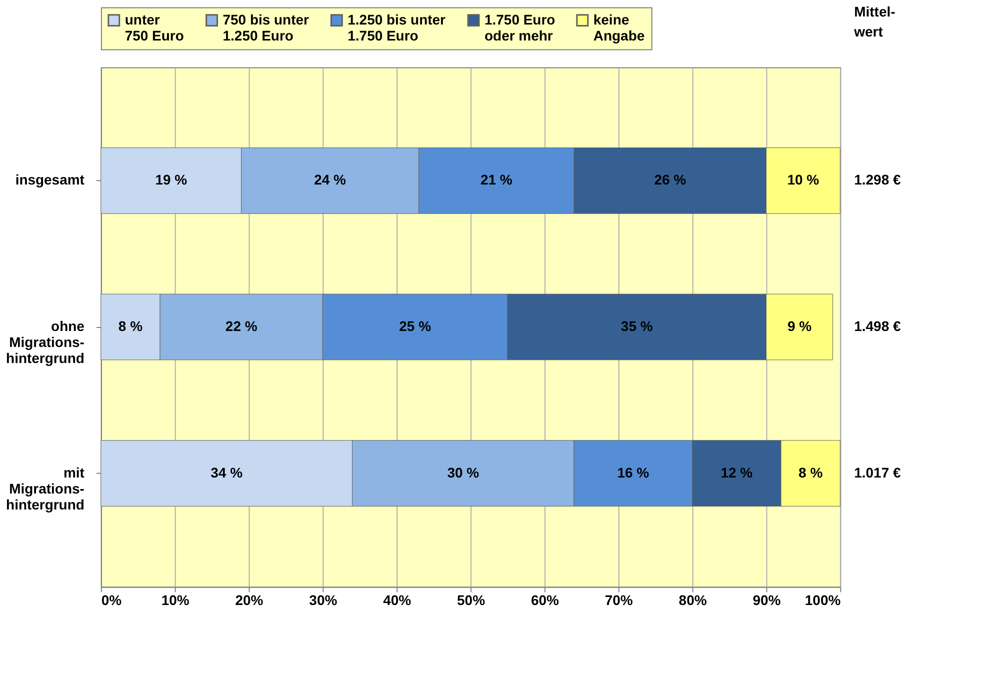 The image size is (981, 673). I want to click on x-tick-label: 30%, so click(323, 600).